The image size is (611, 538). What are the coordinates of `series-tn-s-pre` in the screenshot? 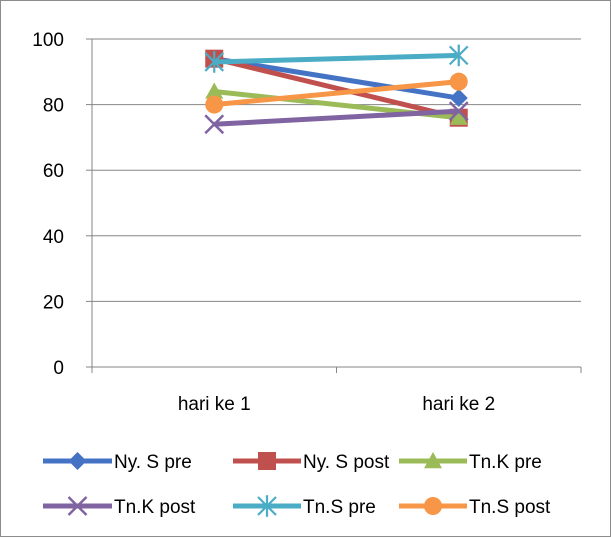 It's located at (336, 58).